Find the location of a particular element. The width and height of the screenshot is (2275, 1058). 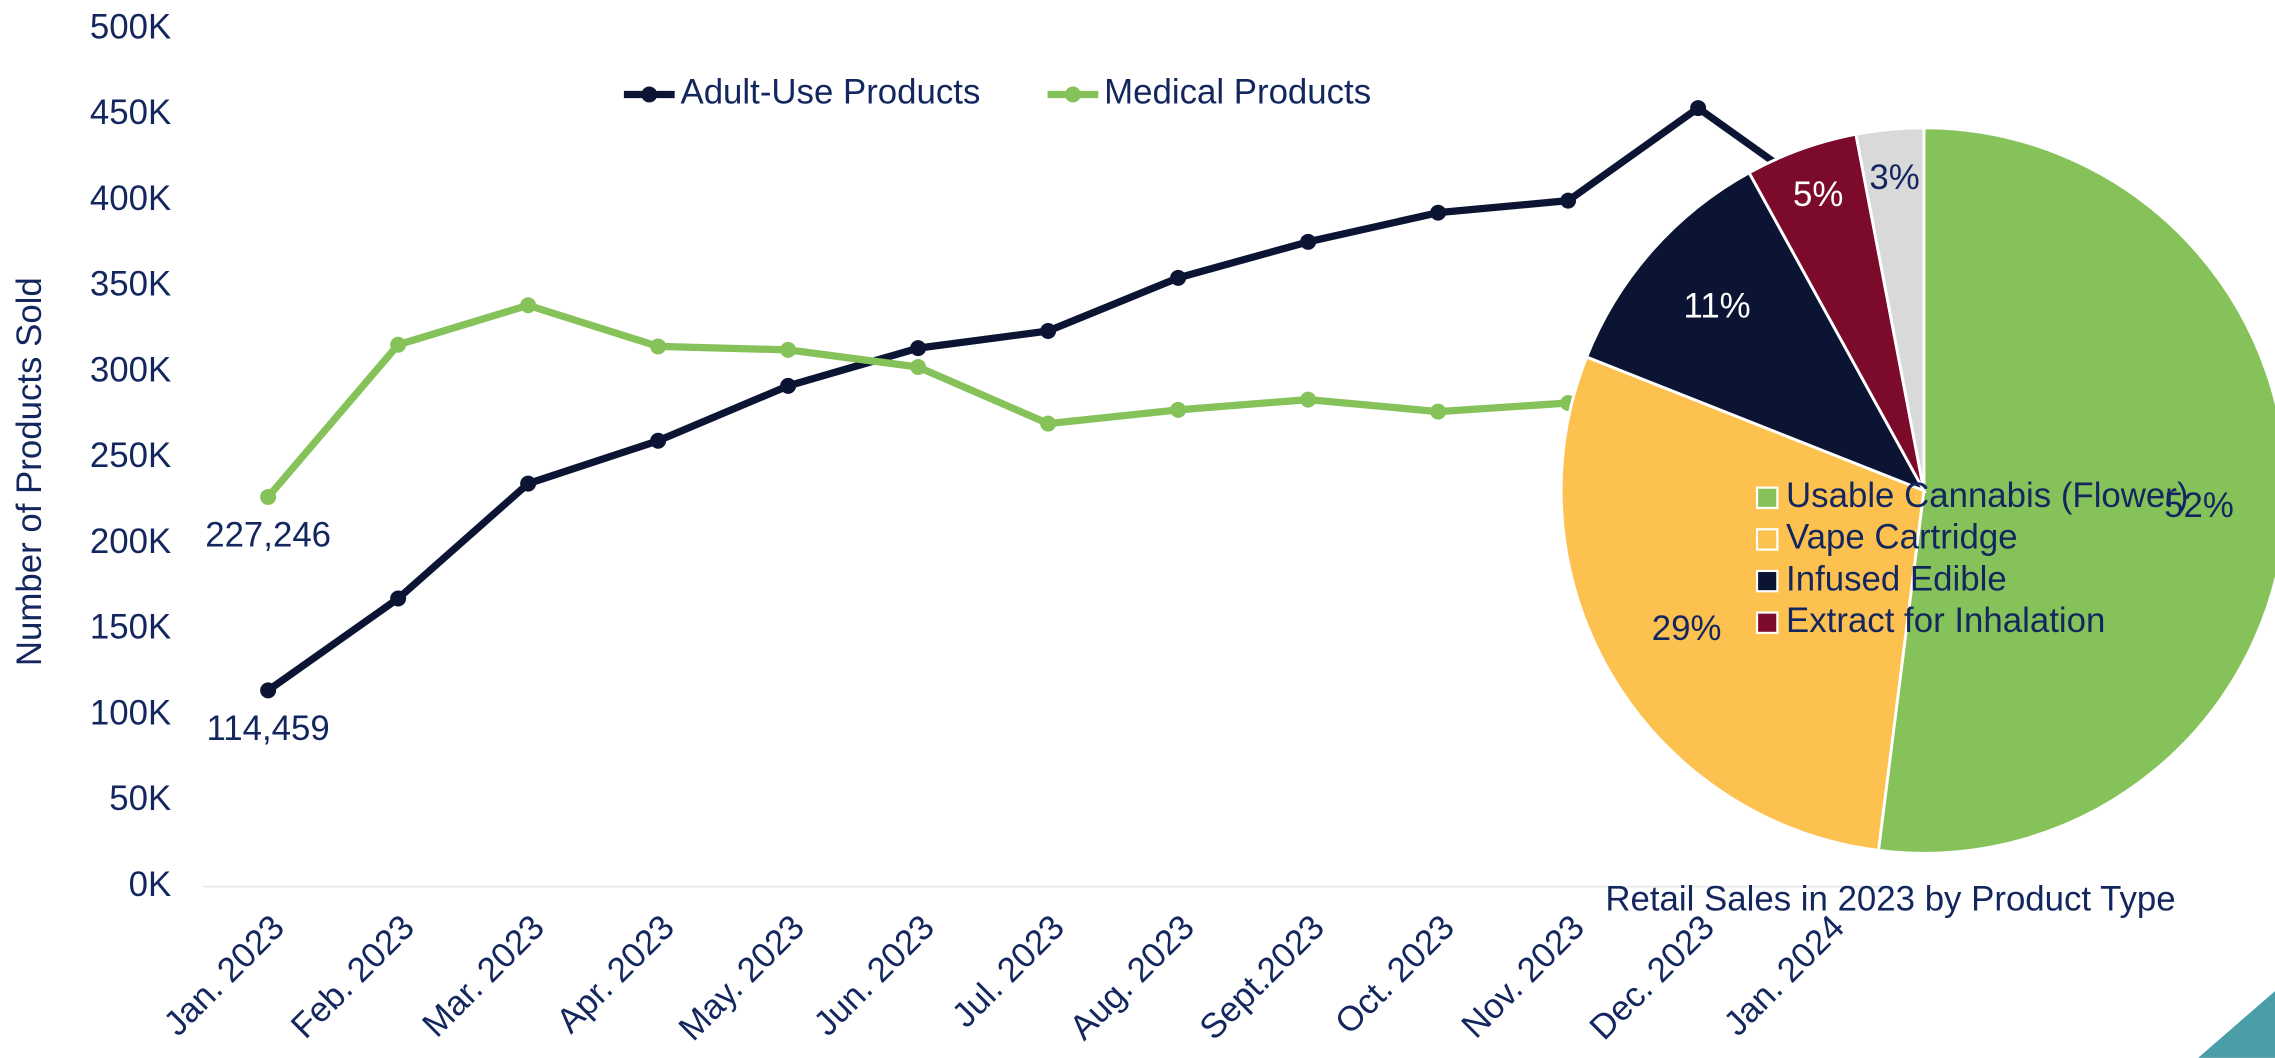

x-tick-label: Oct. 2023 is located at coordinates (1395, 975).